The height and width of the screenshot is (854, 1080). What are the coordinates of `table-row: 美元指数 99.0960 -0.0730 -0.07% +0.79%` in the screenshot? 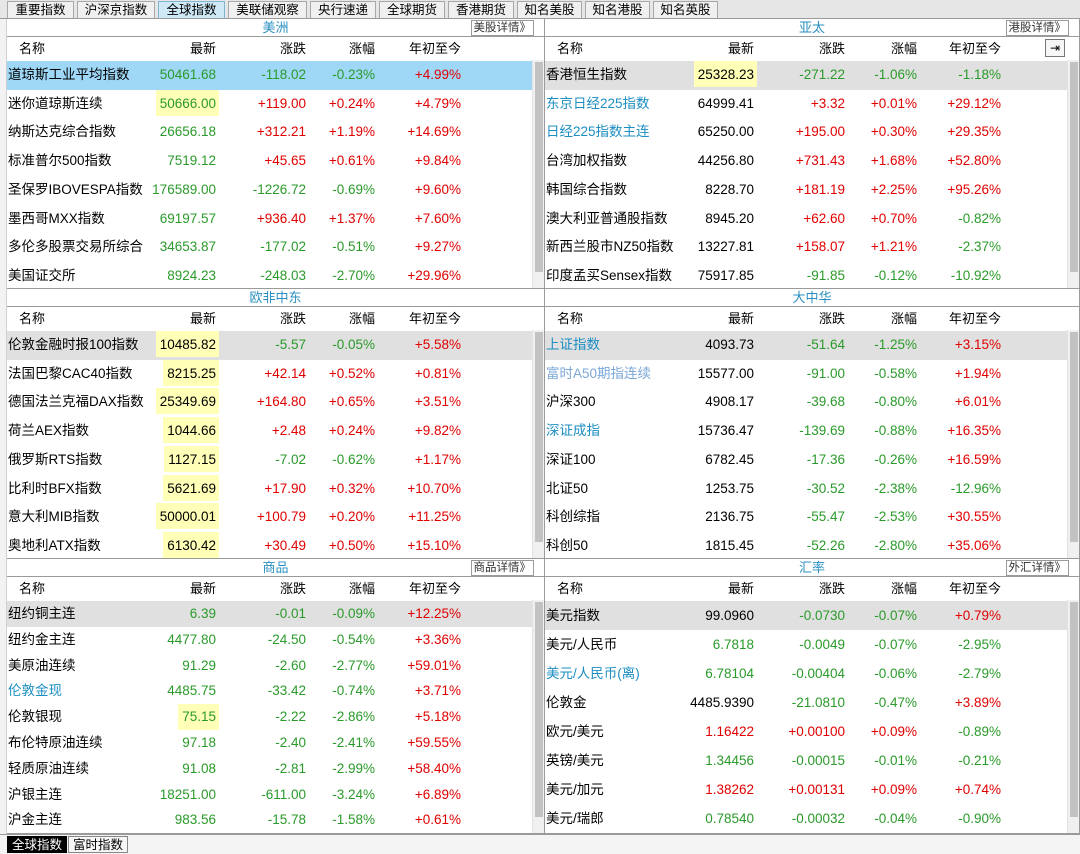 It's located at (806, 615).